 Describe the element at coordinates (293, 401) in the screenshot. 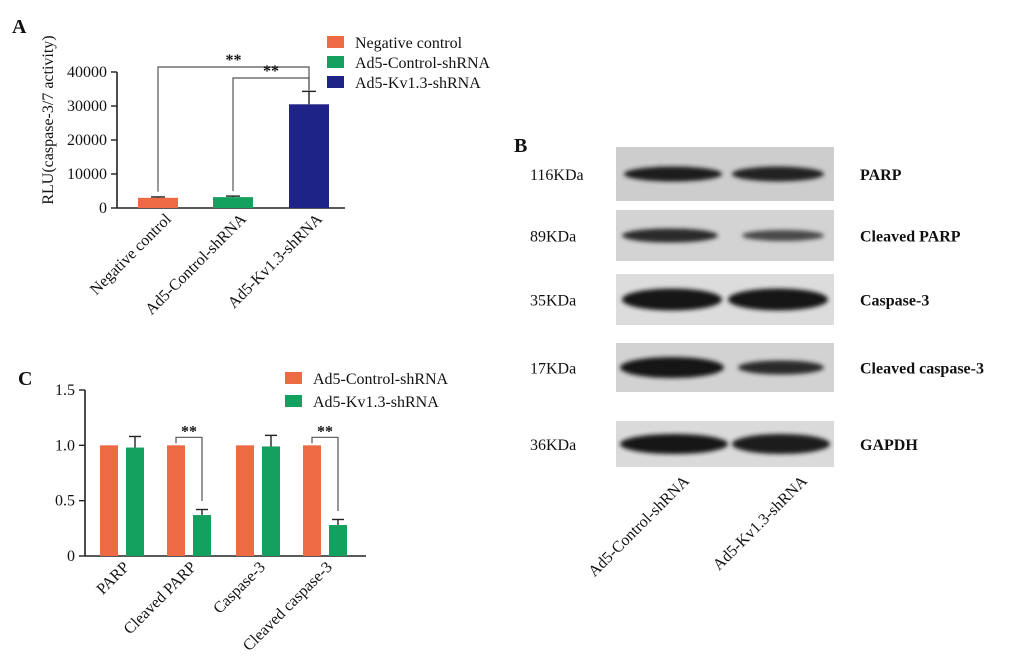

I see `legend-swatch-c-kv13` at that location.